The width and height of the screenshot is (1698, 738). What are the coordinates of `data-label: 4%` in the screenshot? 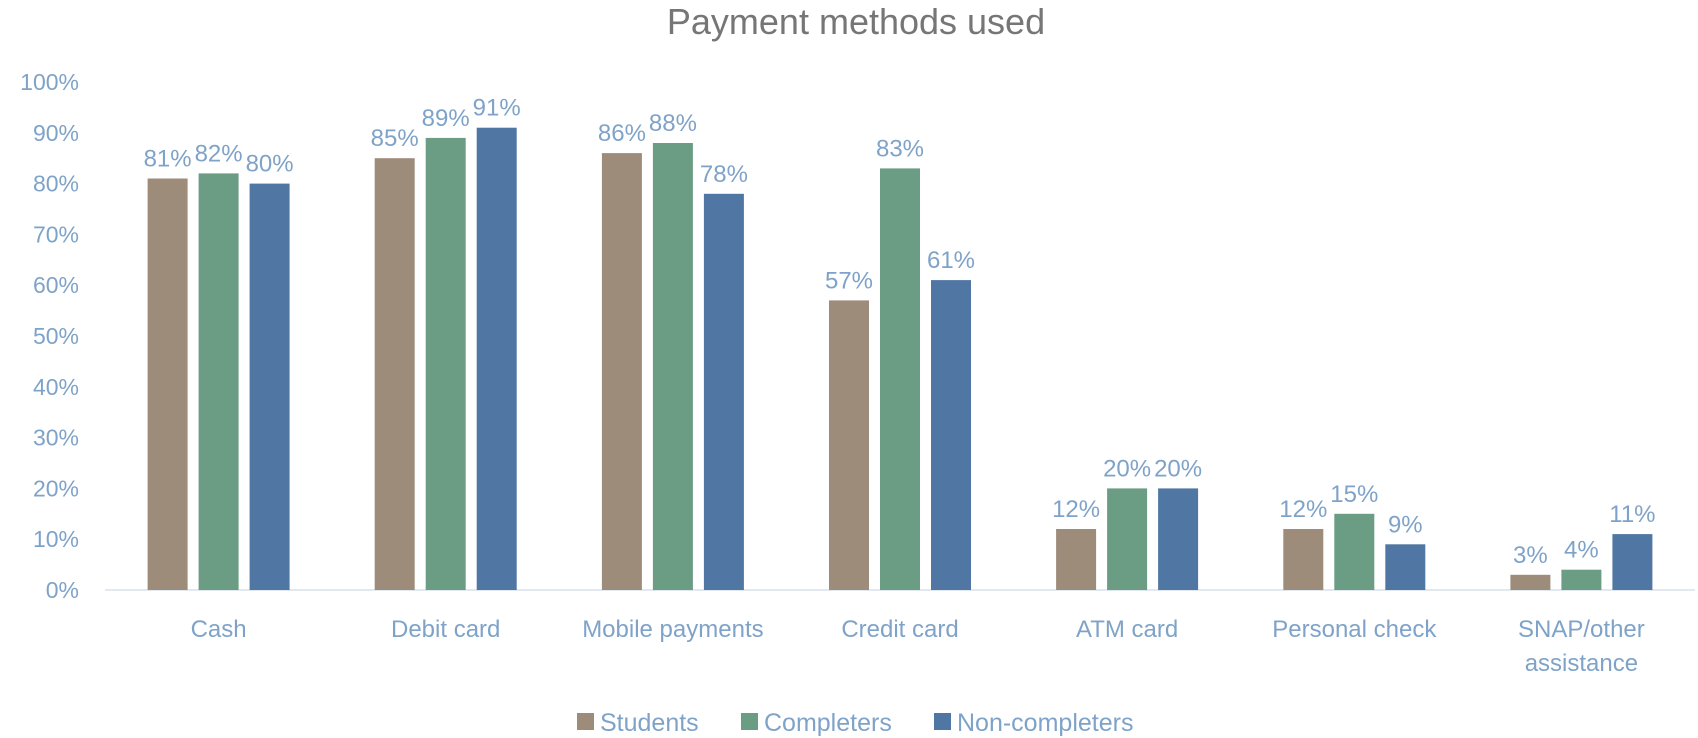 It's located at (1581, 550).